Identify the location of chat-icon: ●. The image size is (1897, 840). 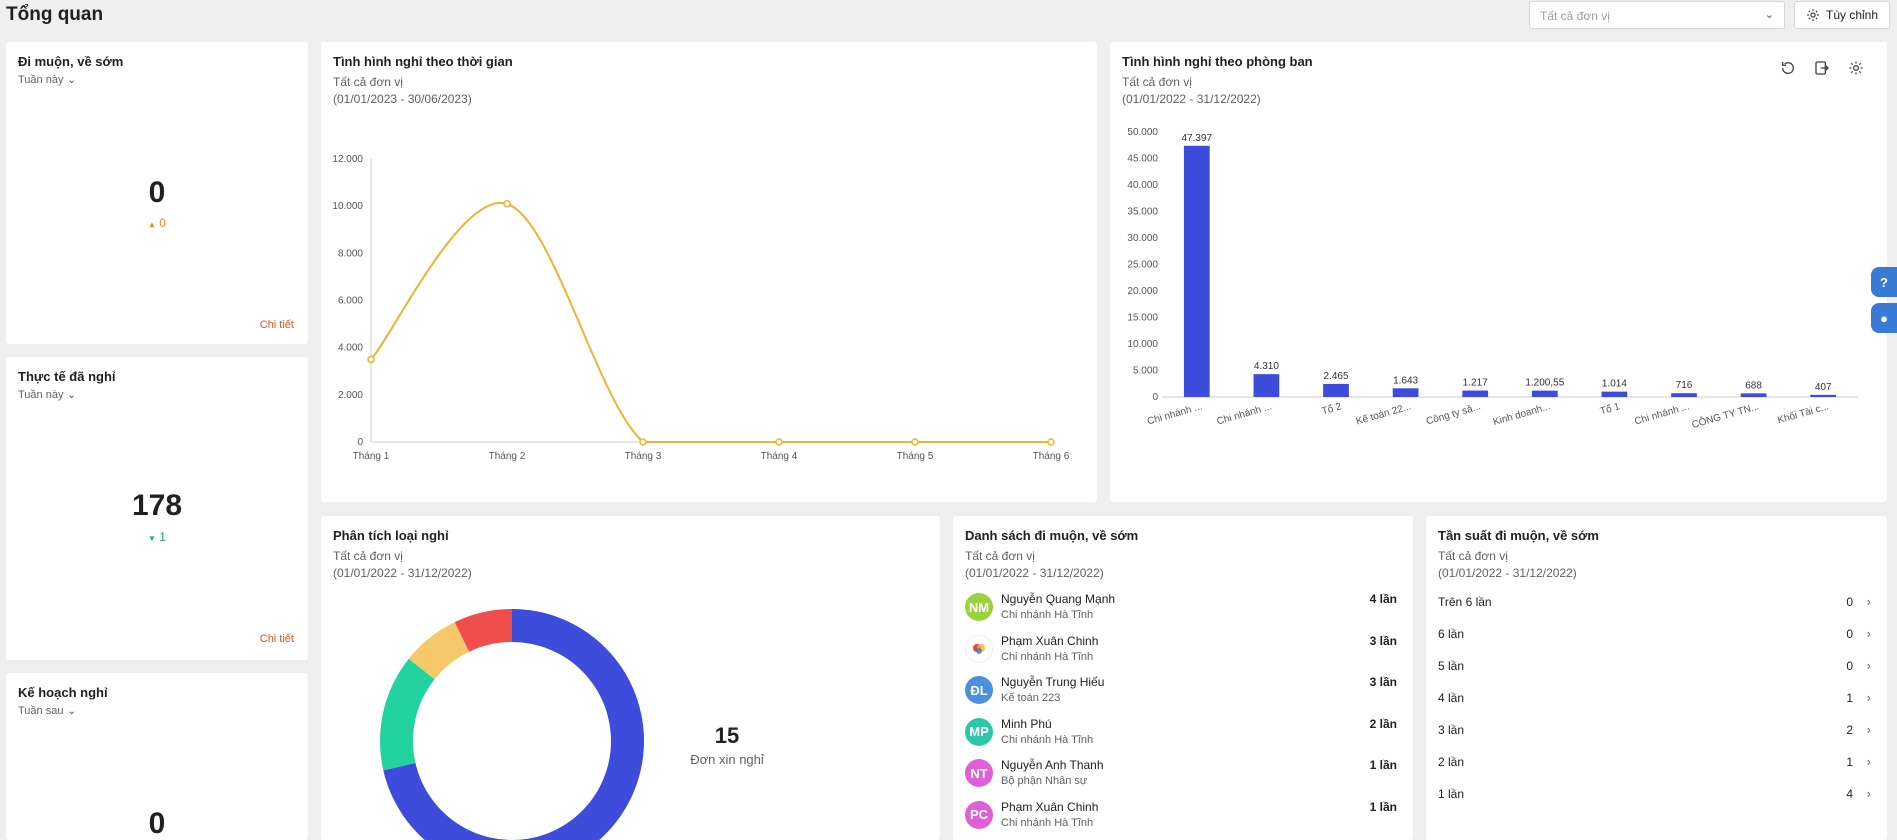
(1884, 318).